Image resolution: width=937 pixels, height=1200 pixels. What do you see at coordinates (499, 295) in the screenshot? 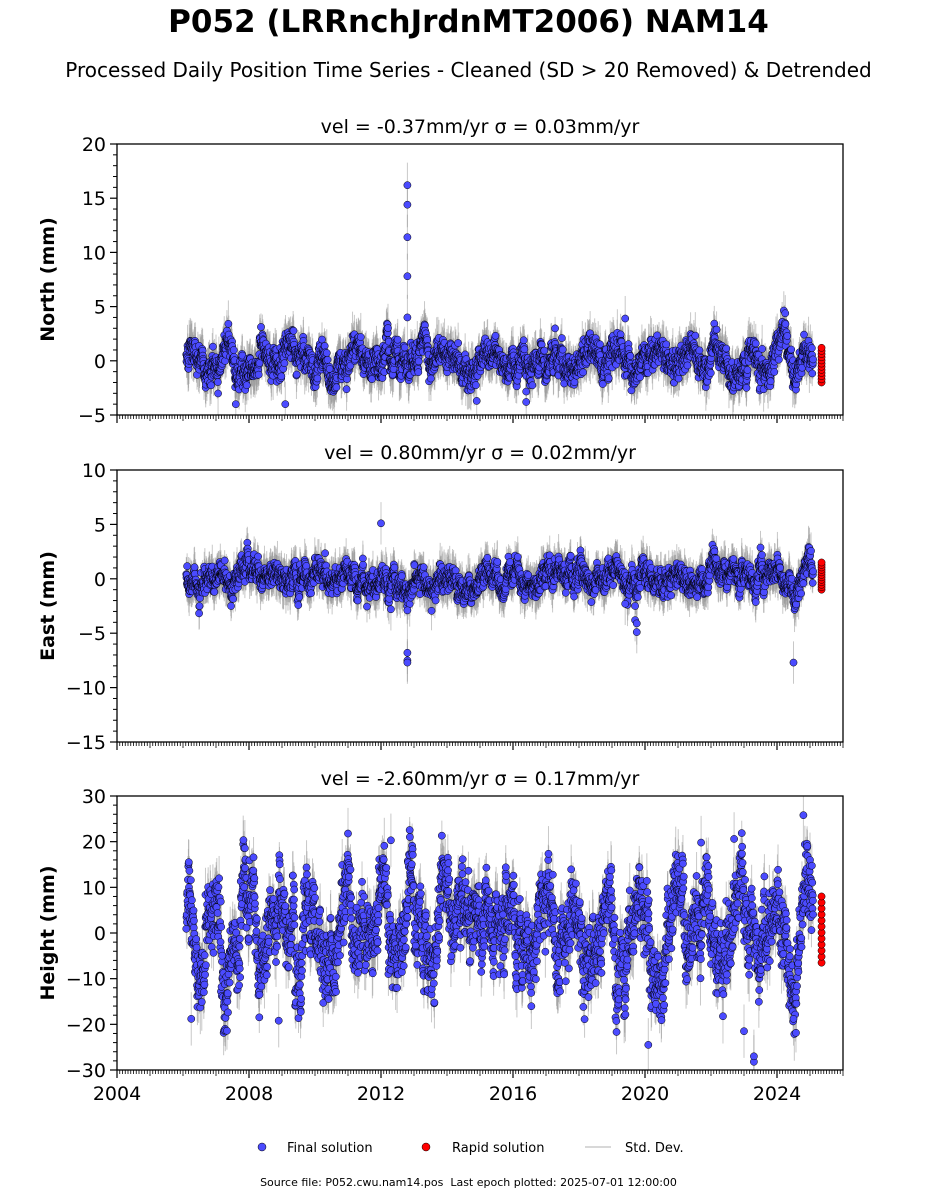
I see `final-solution-points` at bounding box center [499, 295].